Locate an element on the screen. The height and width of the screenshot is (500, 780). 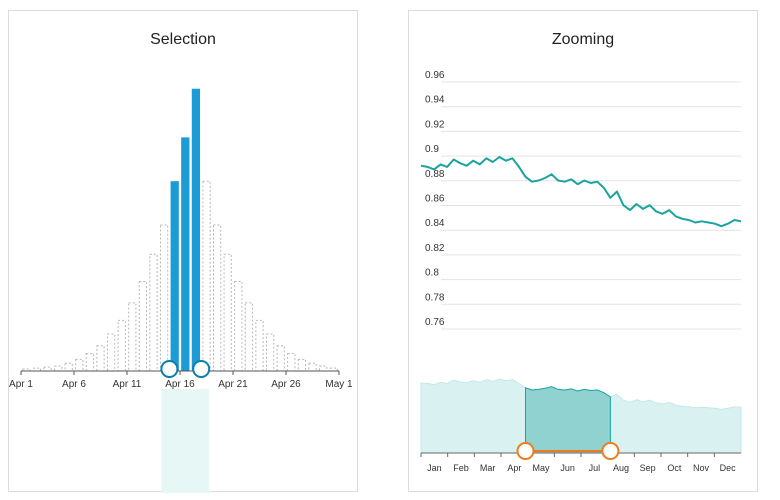
month-tick-label: Dec is located at coordinates (728, 468).